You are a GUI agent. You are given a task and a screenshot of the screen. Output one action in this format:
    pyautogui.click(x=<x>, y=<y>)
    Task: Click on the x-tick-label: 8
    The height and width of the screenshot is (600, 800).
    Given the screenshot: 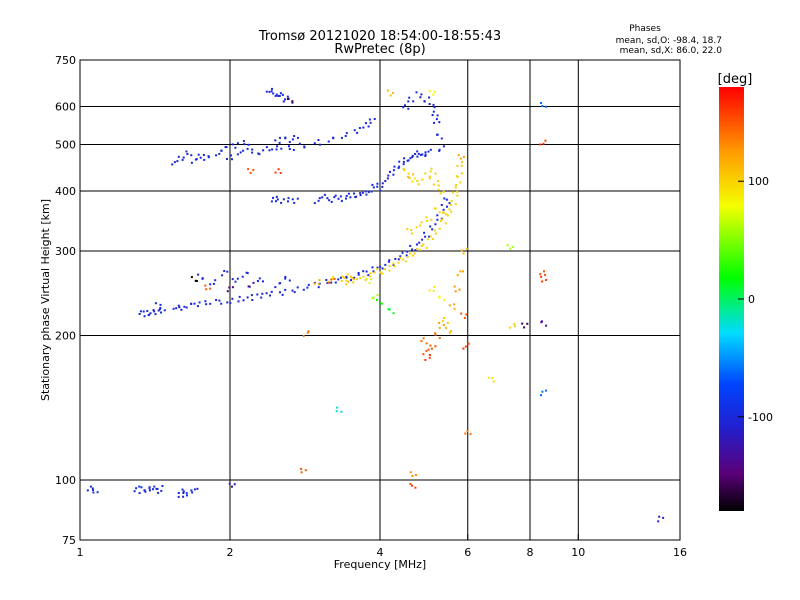 What is the action you would take?
    pyautogui.click(x=530, y=552)
    